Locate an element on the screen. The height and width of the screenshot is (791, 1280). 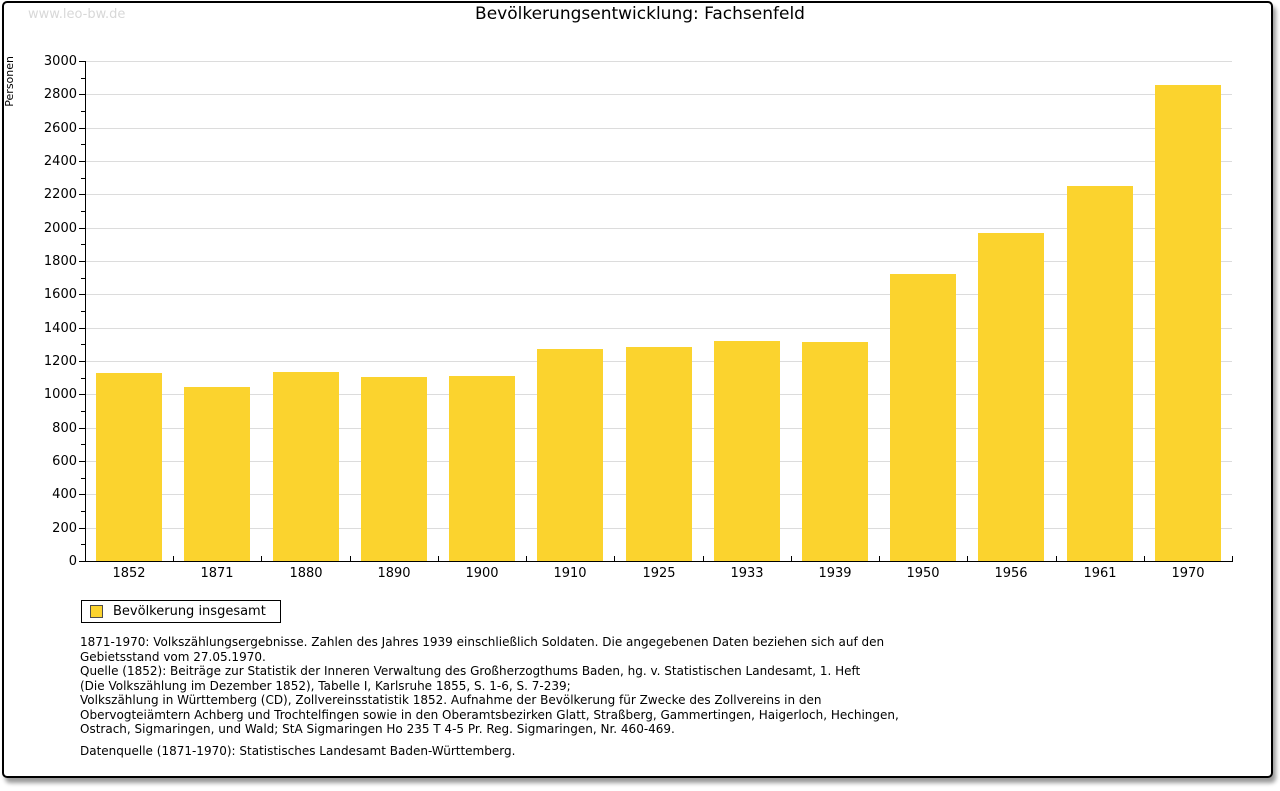
x-tick-label: 1890 is located at coordinates (394, 573).